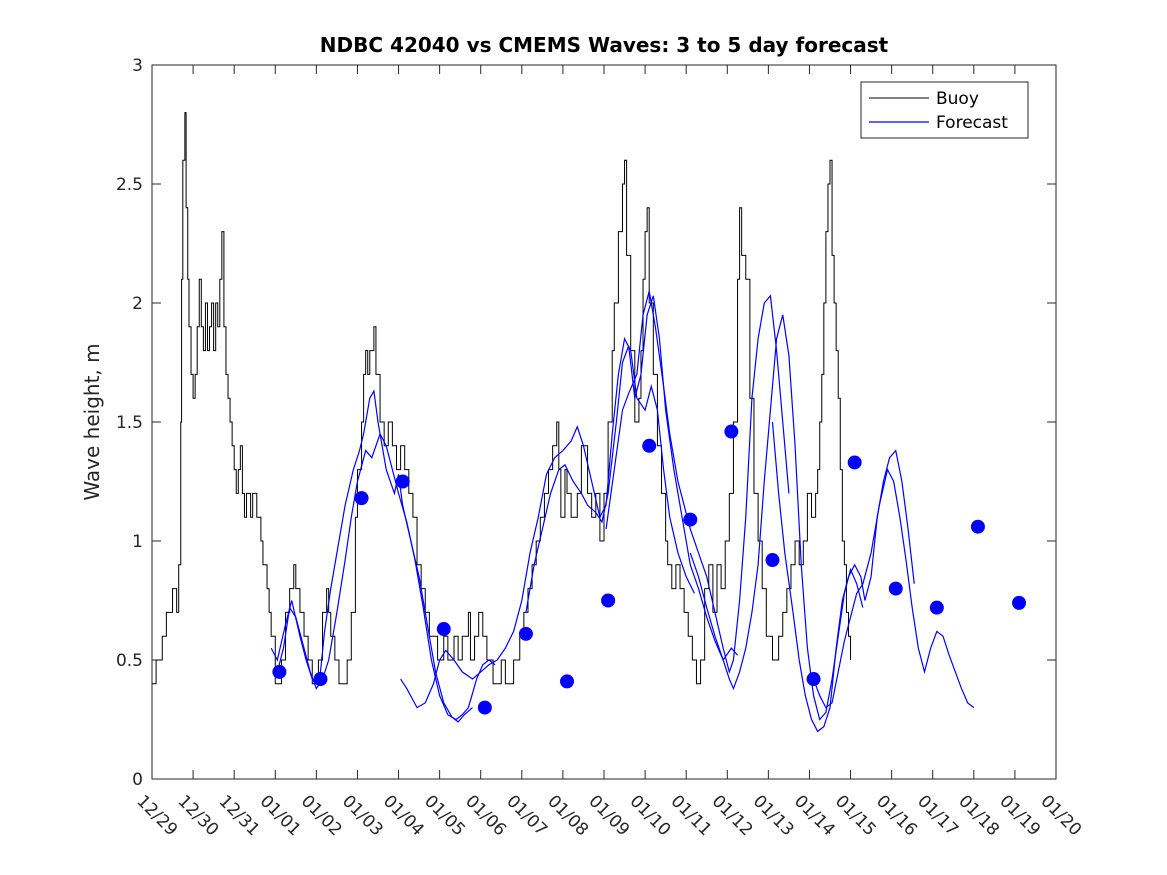 The height and width of the screenshot is (875, 1167). What do you see at coordinates (129, 661) in the screenshot?
I see `y-tick-label: 0.5` at bounding box center [129, 661].